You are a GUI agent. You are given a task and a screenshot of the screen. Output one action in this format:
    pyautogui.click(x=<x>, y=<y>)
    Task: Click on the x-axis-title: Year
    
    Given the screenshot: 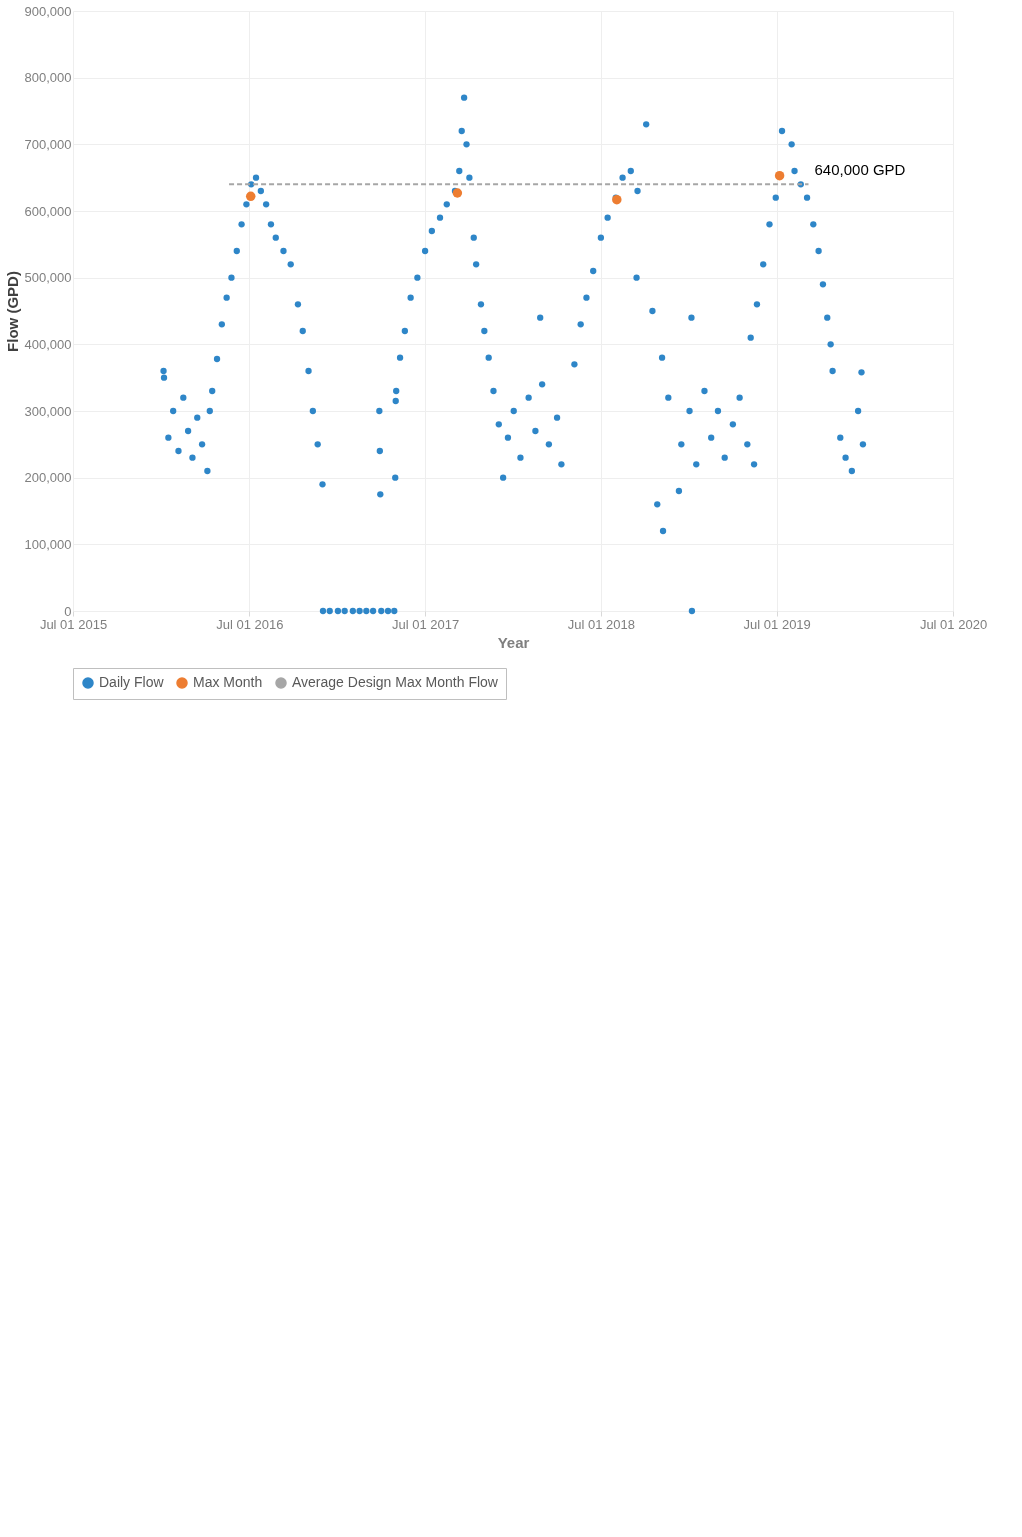 What is the action you would take?
    pyautogui.click(x=513, y=642)
    